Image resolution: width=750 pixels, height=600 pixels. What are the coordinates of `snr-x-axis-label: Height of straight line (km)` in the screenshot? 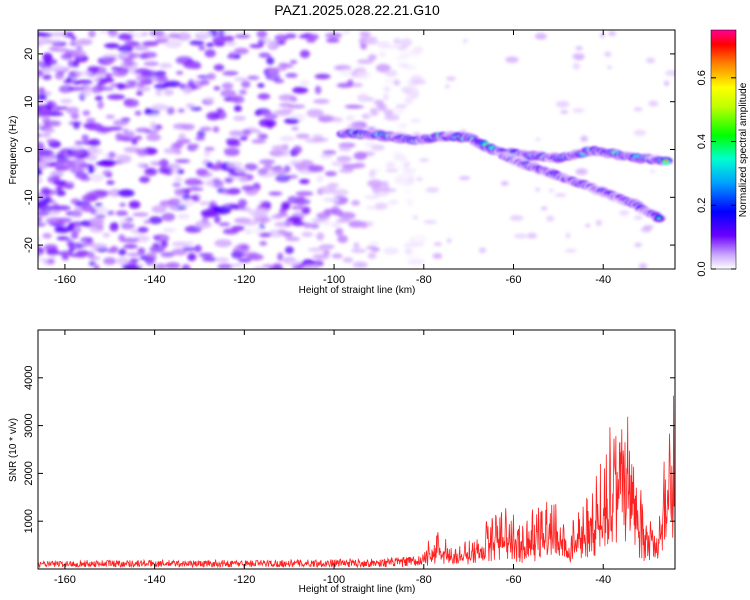 It's located at (357, 589).